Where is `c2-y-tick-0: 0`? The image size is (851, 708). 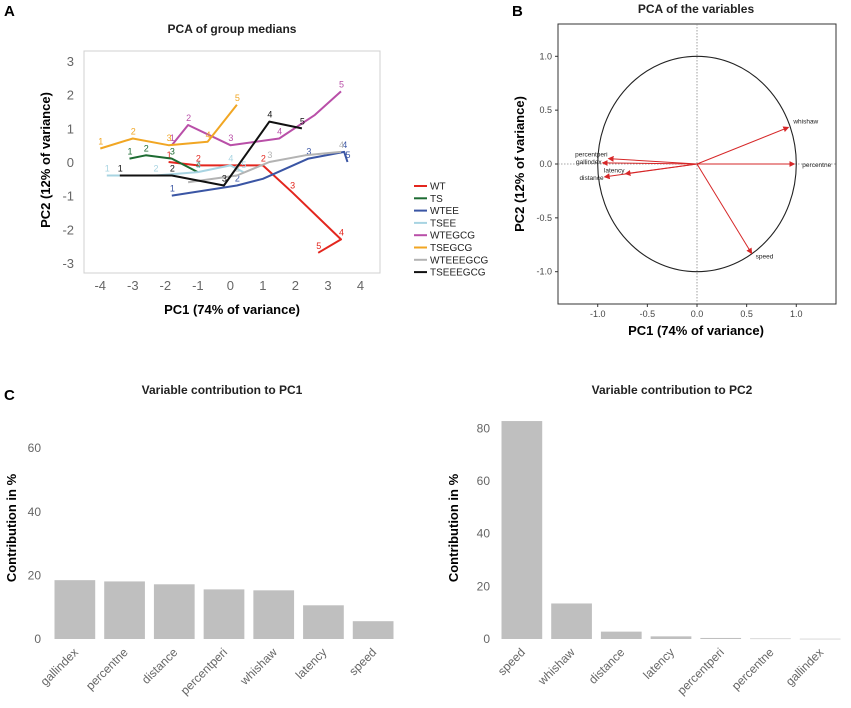
c2-y-tick-0: 0 is located at coordinates (486, 639).